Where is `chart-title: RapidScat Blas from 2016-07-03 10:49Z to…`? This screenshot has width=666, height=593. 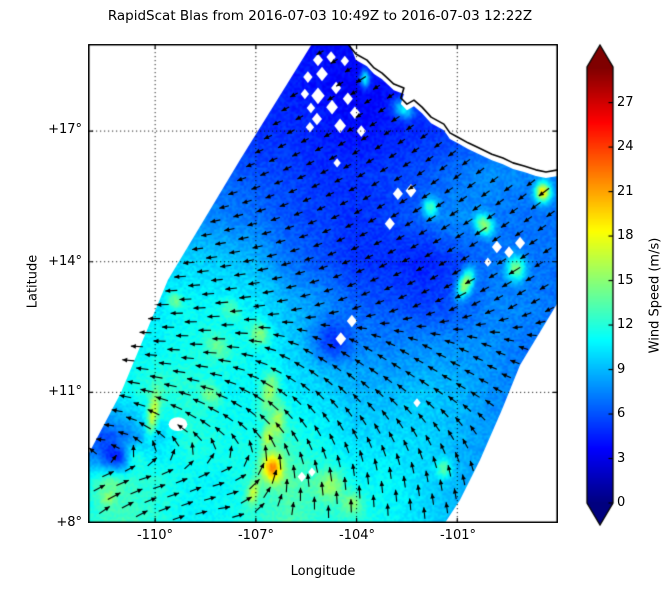 chart-title: RapidScat Blas from 2016-07-03 10:49Z to… is located at coordinates (320, 16).